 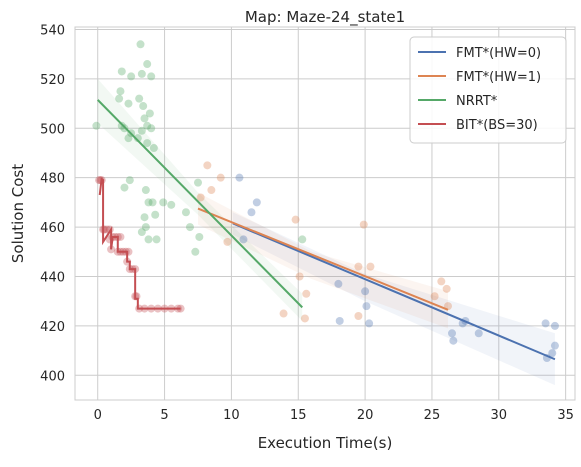 What do you see at coordinates (52, 277) in the screenshot?
I see `y-tick-label: 440` at bounding box center [52, 277].